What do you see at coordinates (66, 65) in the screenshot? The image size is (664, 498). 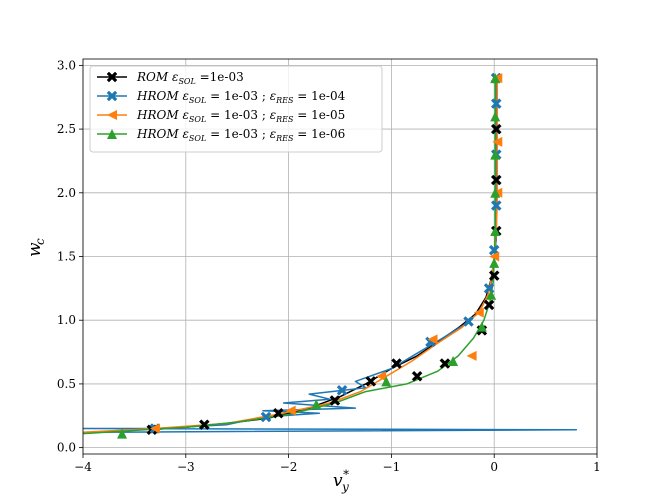 I see `y-tick-label: 3.0` at bounding box center [66, 65].